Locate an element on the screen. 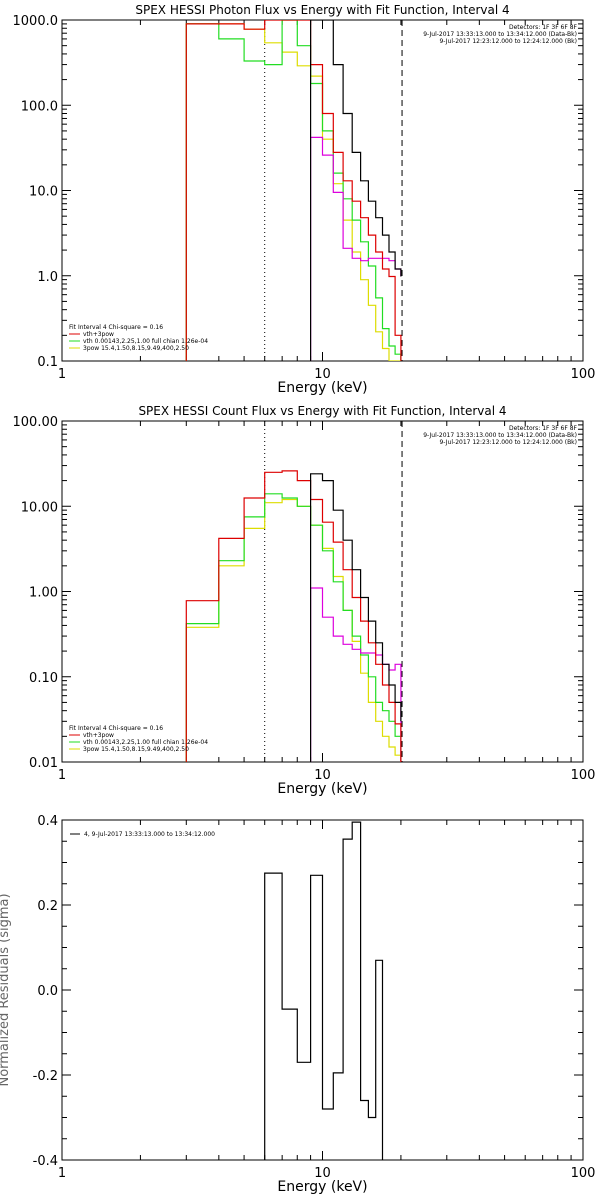  y-tick-label: 0.2 is located at coordinates (47, 906).